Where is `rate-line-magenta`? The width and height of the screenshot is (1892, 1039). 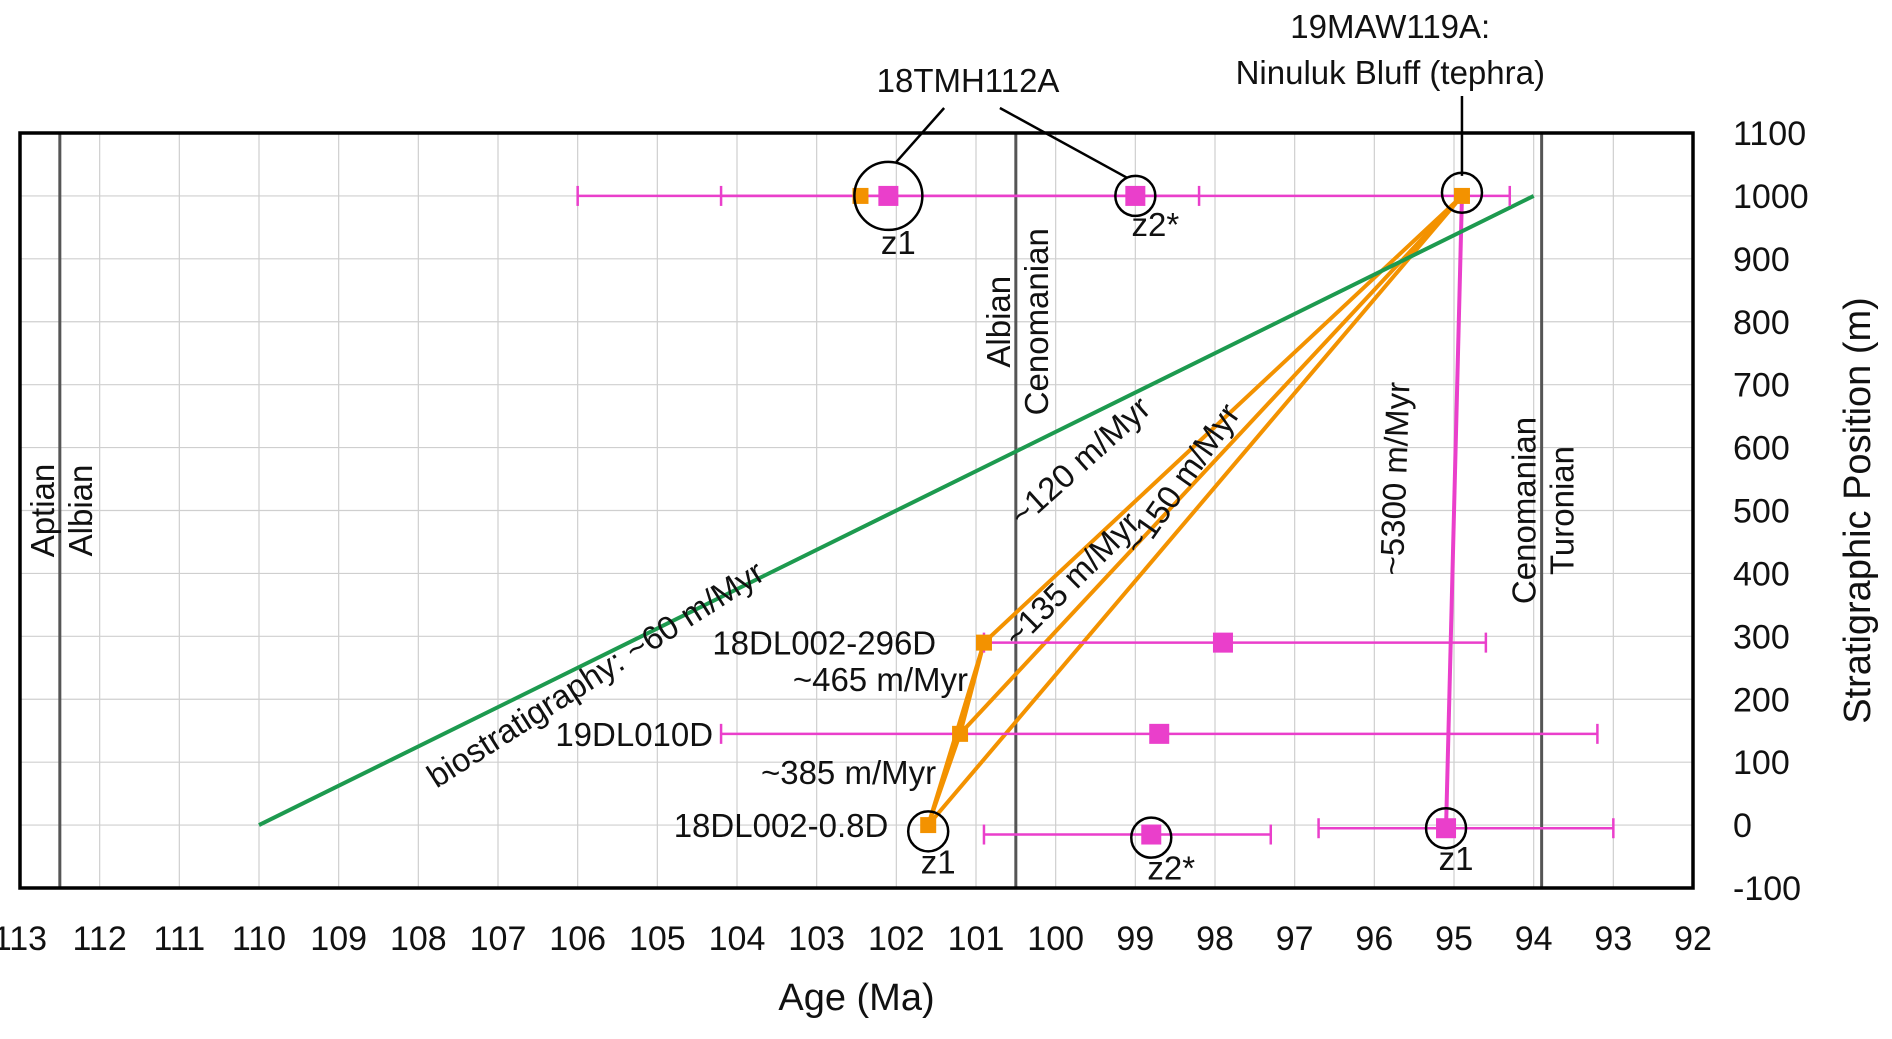
rate-line-magenta is located at coordinates (1454, 512).